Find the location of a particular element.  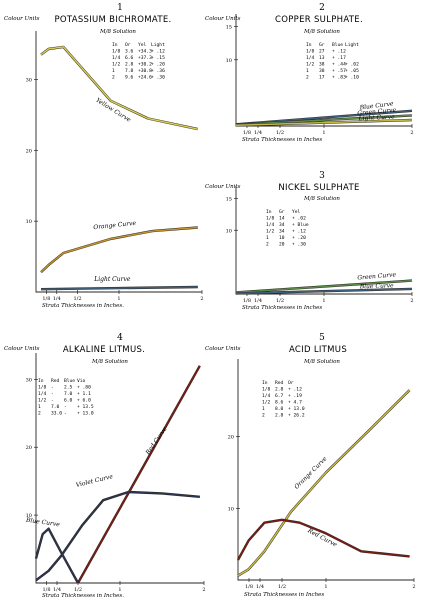

table-cell: 20 is located at coordinates (282, 245).